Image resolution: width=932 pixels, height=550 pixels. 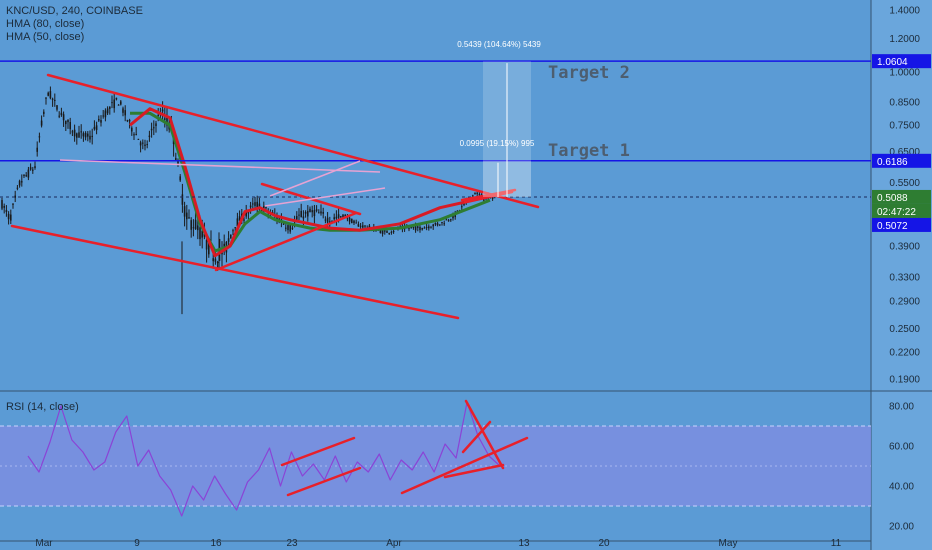 What do you see at coordinates (904, 278) in the screenshot?
I see `price-tick-label: 0.3300` at bounding box center [904, 278].